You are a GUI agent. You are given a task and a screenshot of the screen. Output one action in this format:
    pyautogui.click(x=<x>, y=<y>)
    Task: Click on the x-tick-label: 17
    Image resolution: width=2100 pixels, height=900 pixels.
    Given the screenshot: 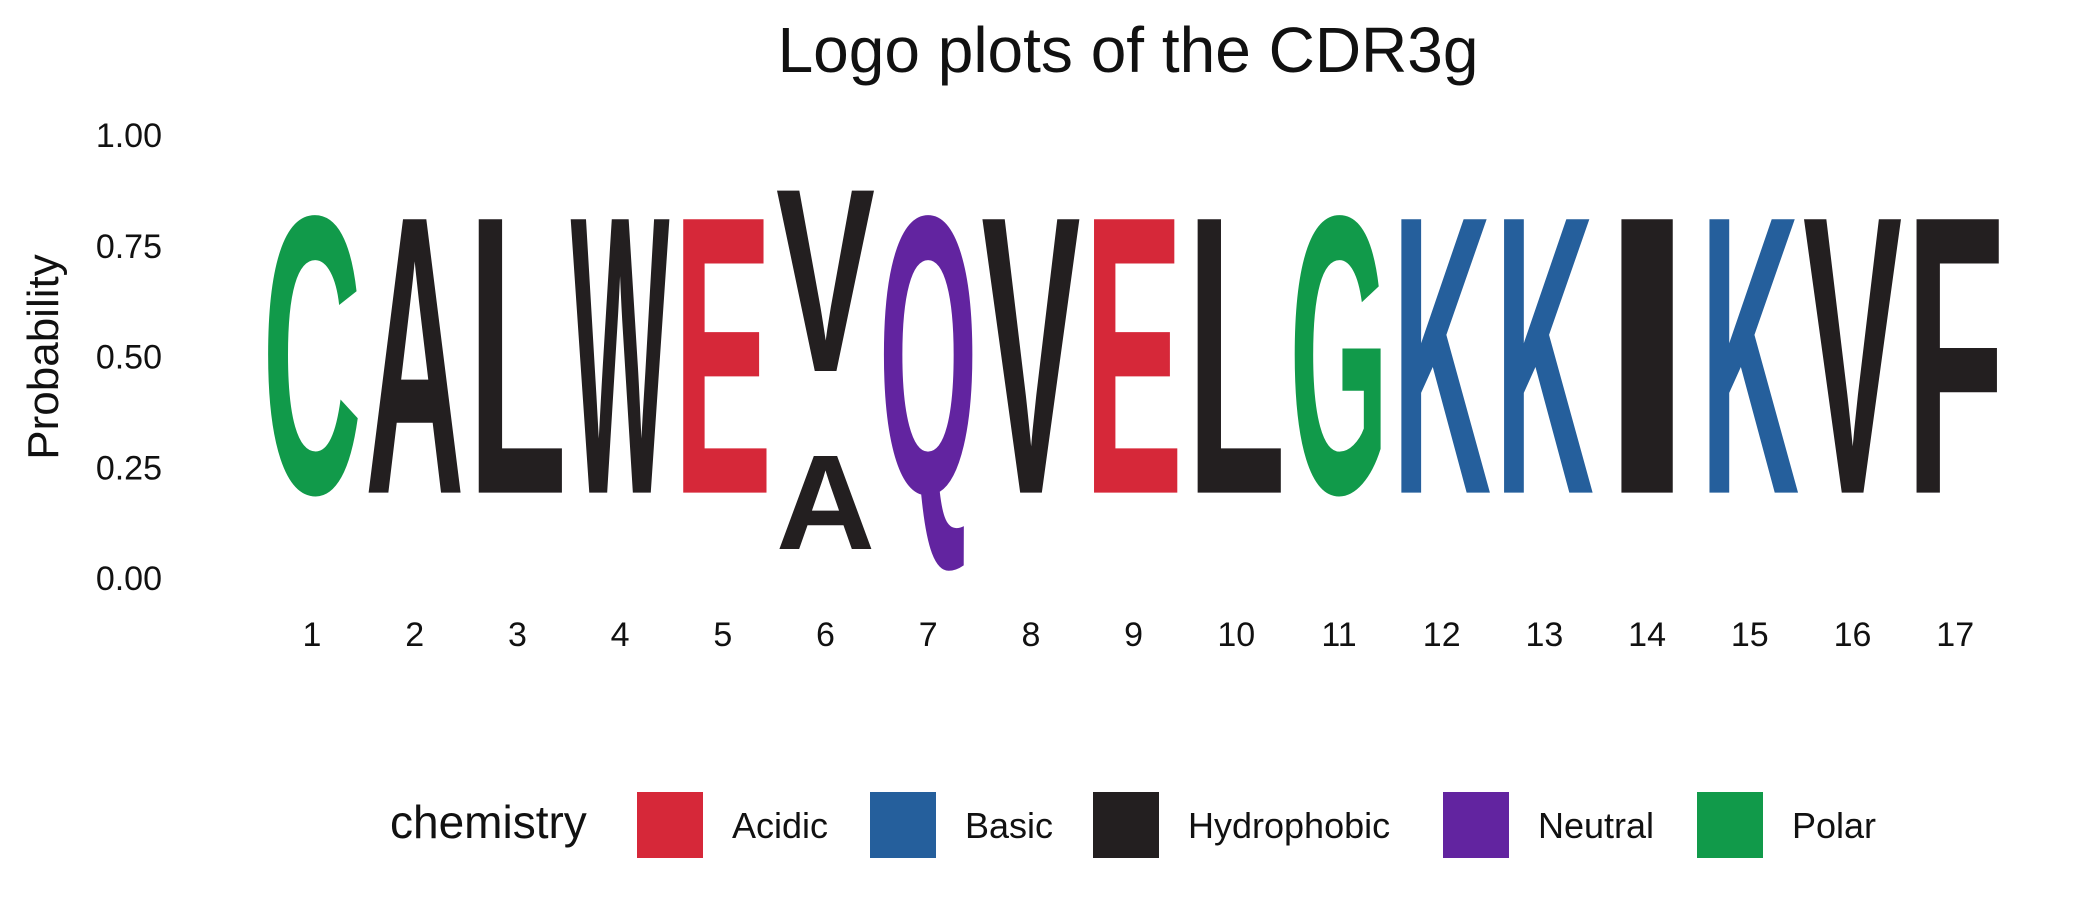 What is the action you would take?
    pyautogui.click(x=1955, y=635)
    